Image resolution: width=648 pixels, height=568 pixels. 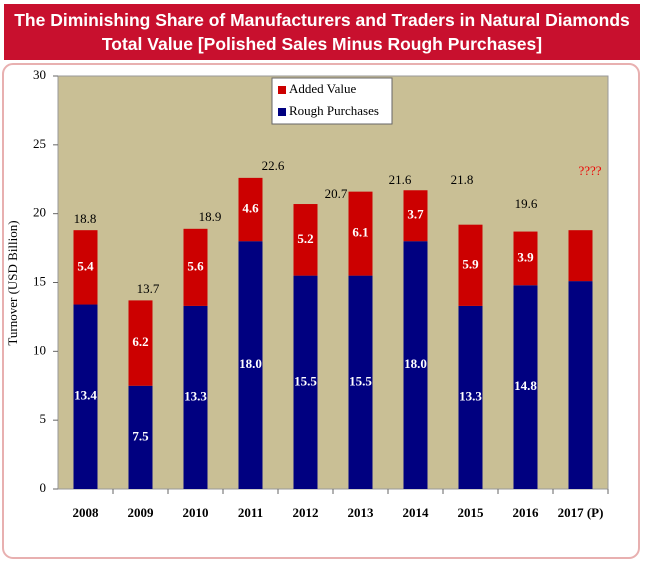 What do you see at coordinates (336, 193) in the screenshot?
I see `annotation: 20.7` at bounding box center [336, 193].